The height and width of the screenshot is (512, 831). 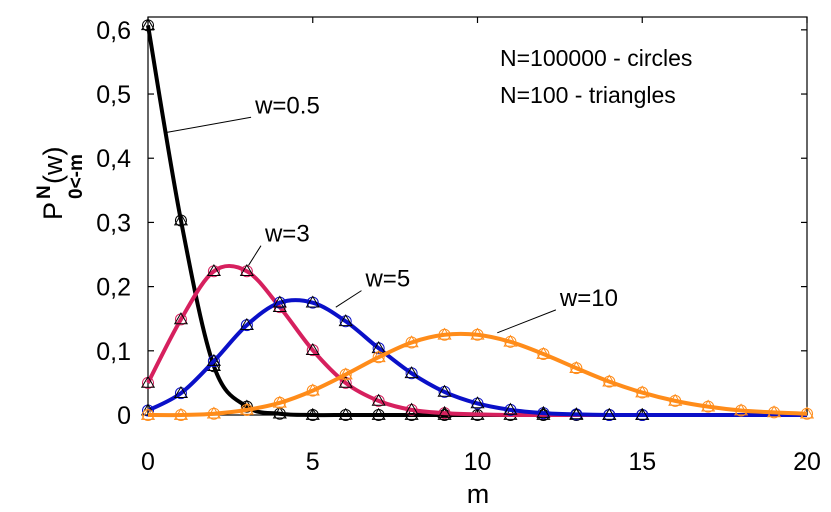 What do you see at coordinates (113, 288) in the screenshot?
I see `y-tick-label: 0,2` at bounding box center [113, 288].